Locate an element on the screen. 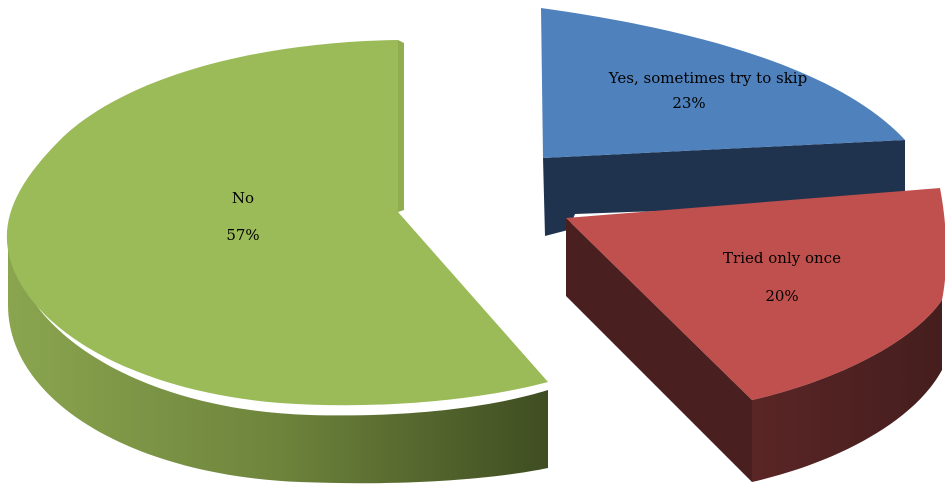 The width and height of the screenshot is (945, 489). slice-top-yes is located at coordinates (723, 83).